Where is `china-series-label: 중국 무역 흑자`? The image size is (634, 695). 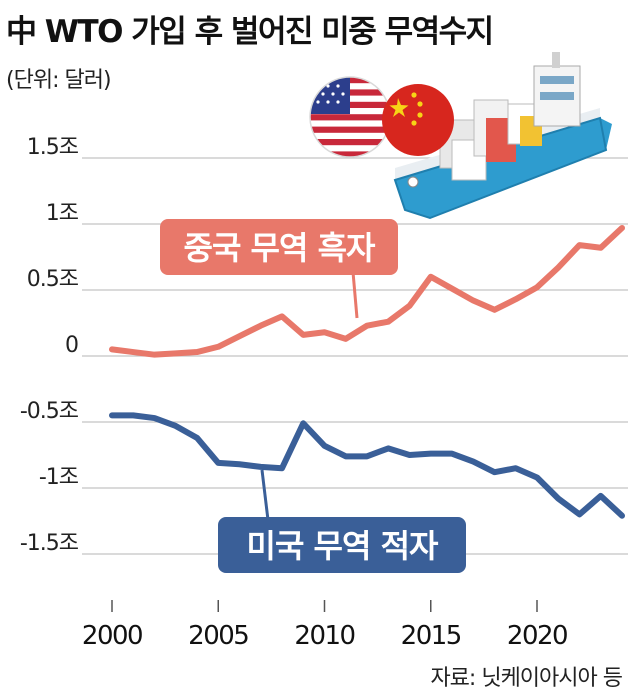 china-series-label: 중국 무역 흑자 is located at coordinates (280, 248).